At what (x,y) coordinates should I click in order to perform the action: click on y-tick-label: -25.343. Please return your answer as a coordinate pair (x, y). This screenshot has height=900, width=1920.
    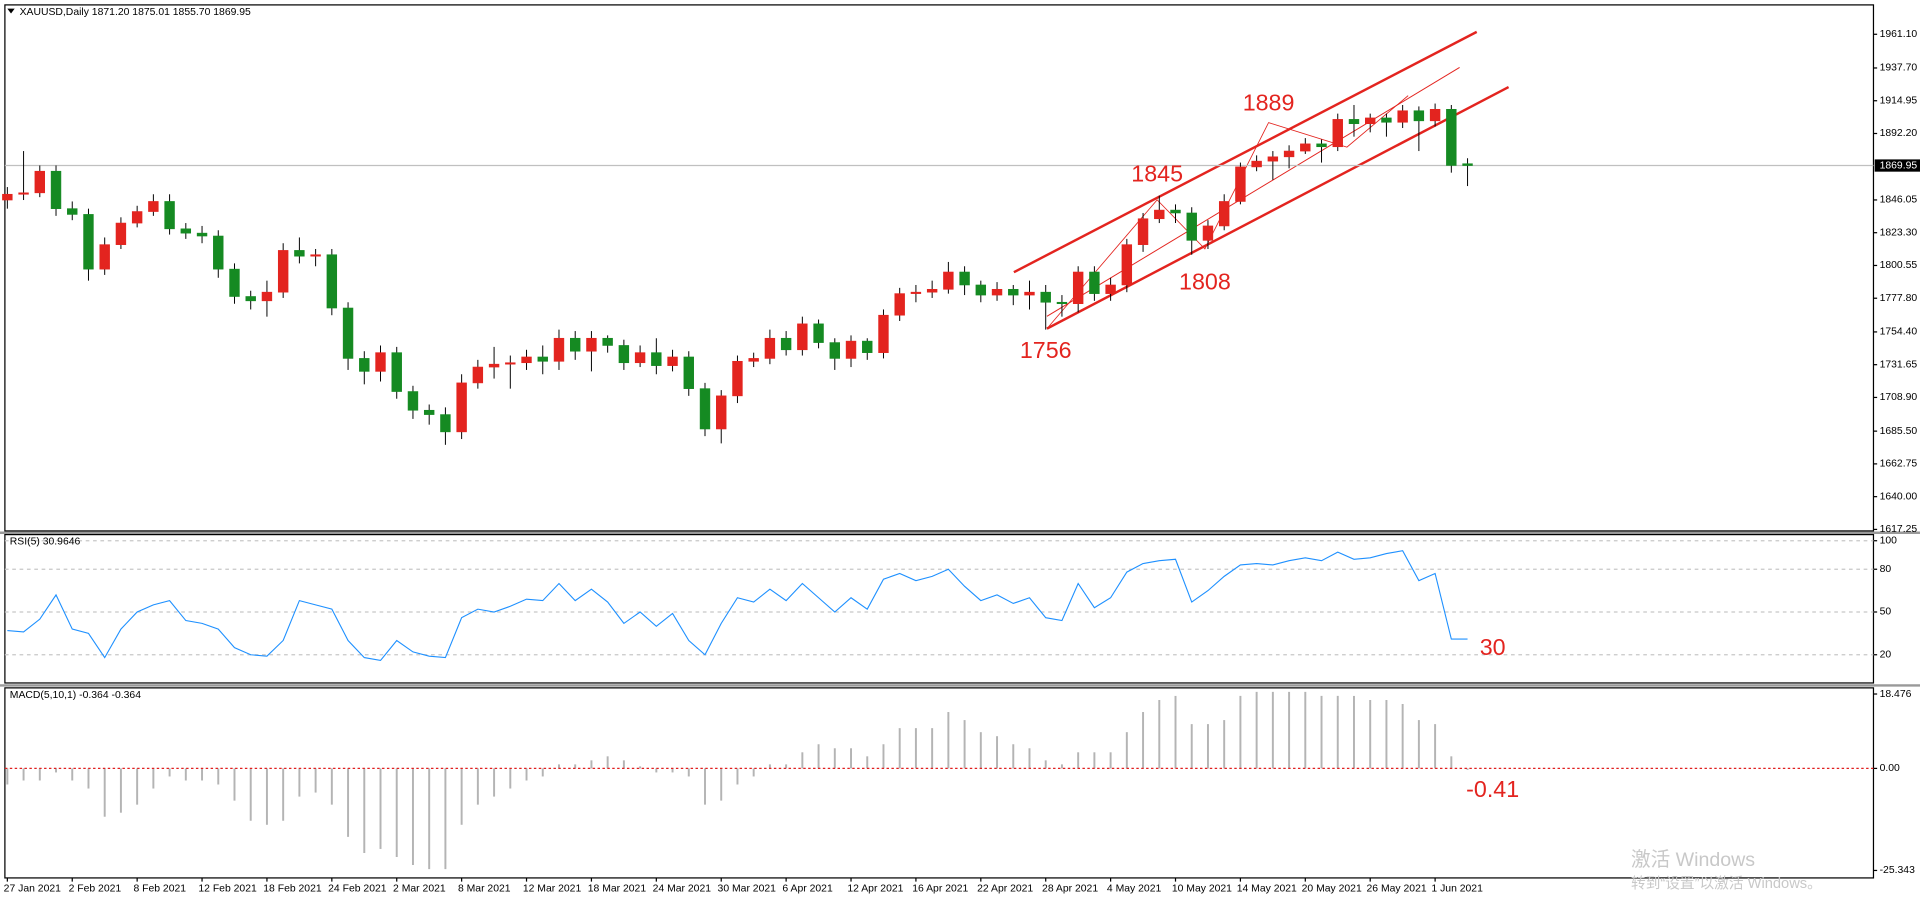
    Looking at the image, I should click on (1897, 870).